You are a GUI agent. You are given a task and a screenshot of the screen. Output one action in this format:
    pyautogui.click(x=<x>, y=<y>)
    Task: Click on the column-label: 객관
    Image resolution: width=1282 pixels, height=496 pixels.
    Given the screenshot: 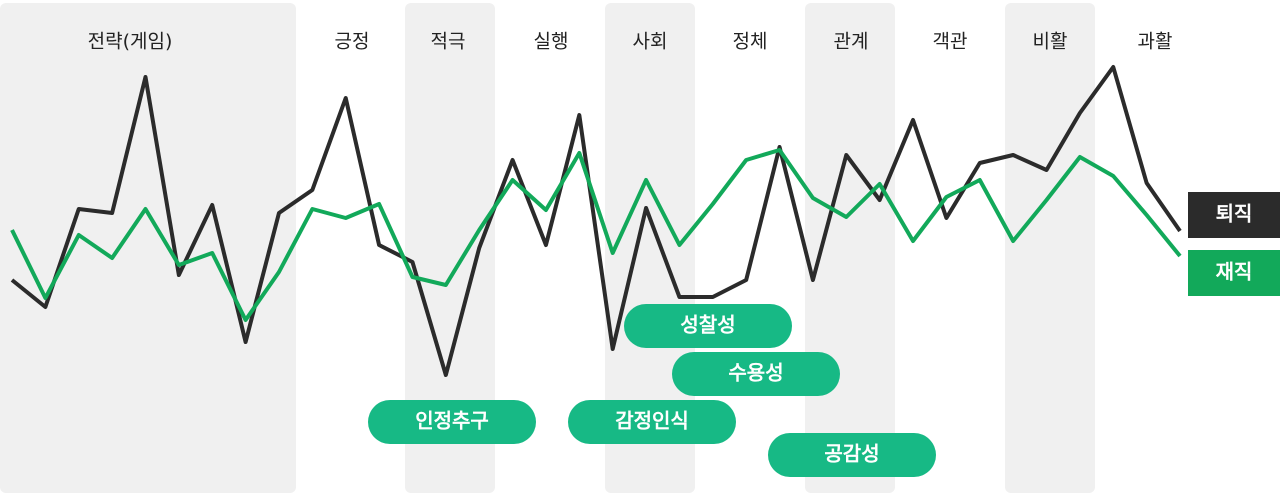 What is the action you would take?
    pyautogui.click(x=950, y=42)
    